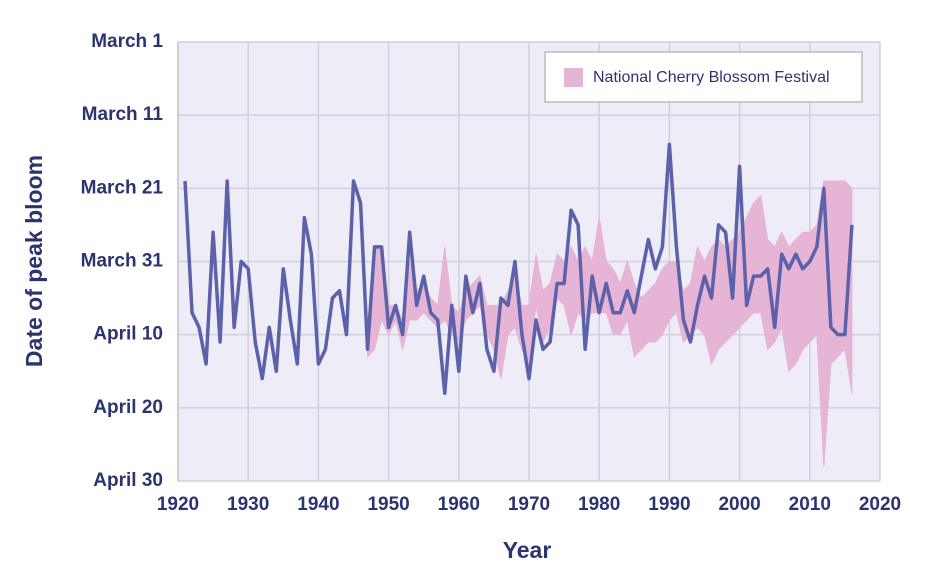  I want to click on y-tick-label: March 11, so click(123, 114).